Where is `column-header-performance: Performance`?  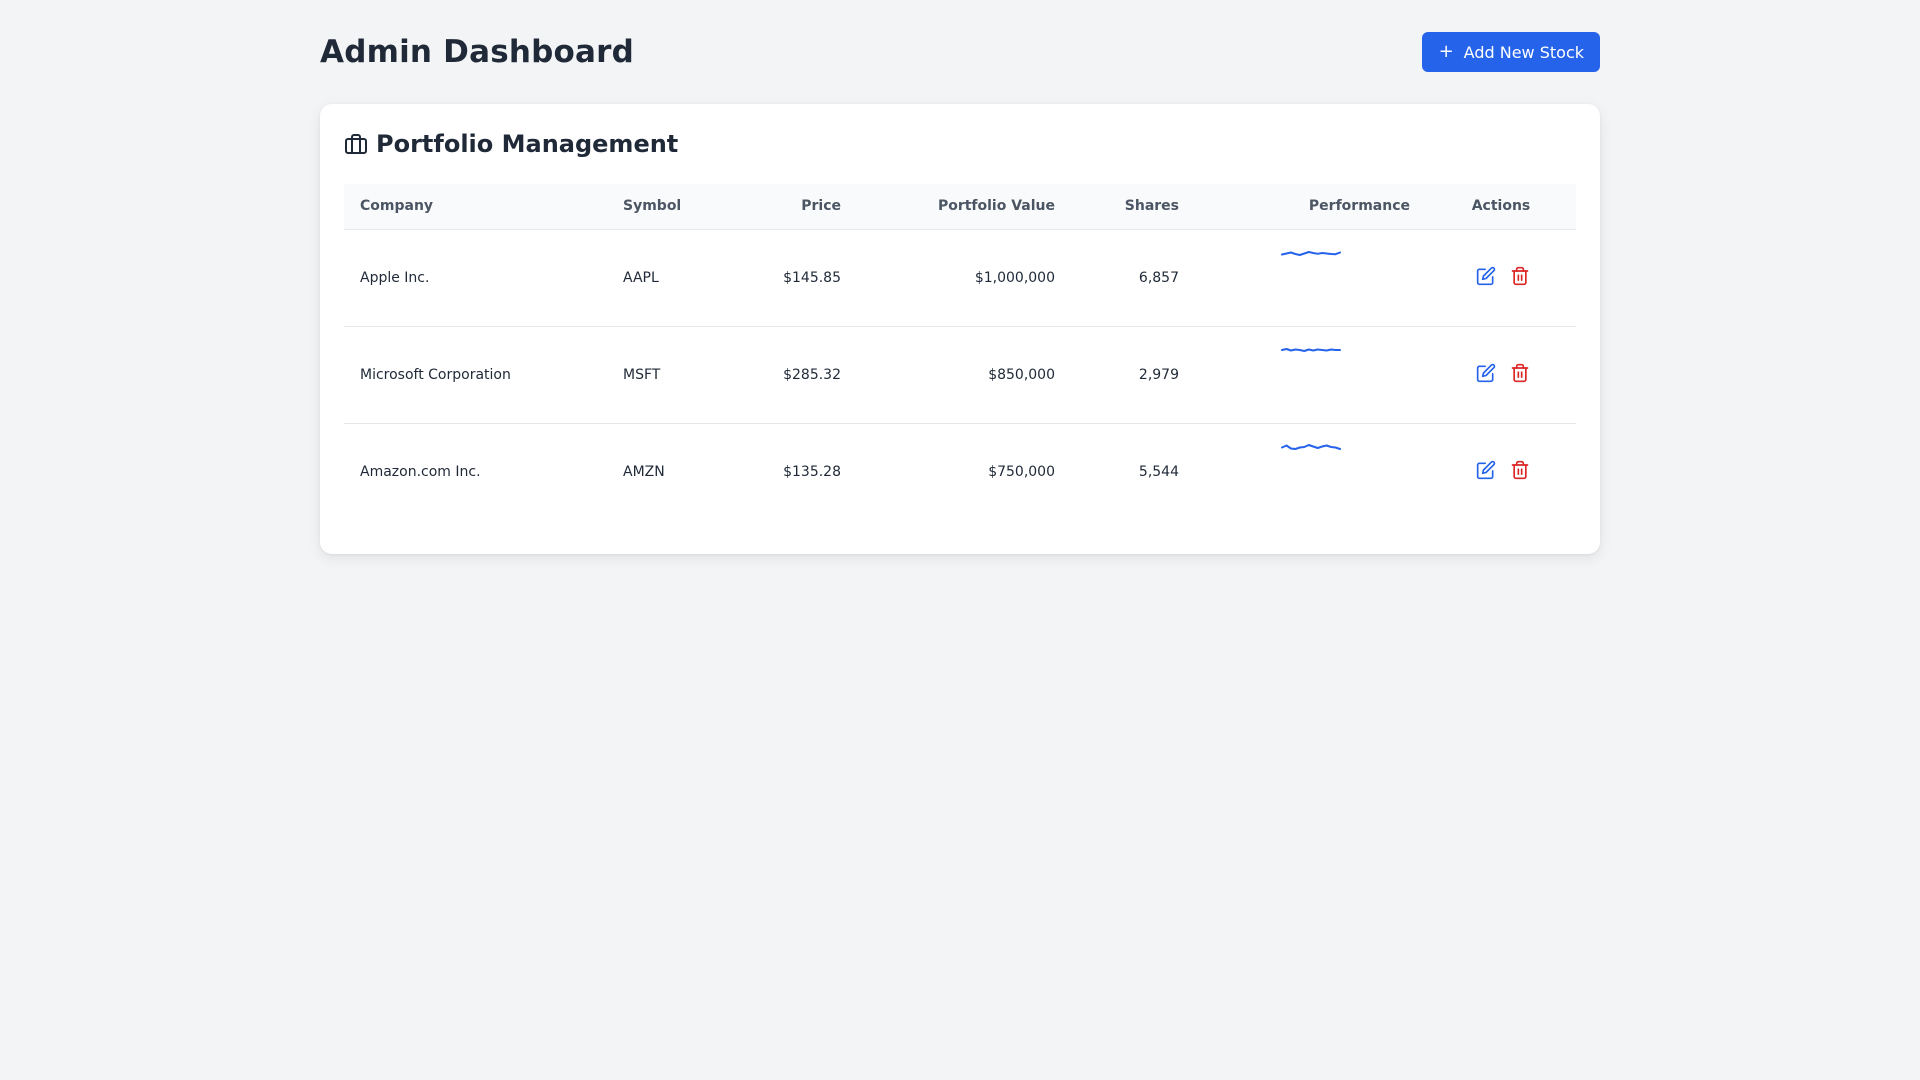 column-header-performance: Performance is located at coordinates (1310, 207).